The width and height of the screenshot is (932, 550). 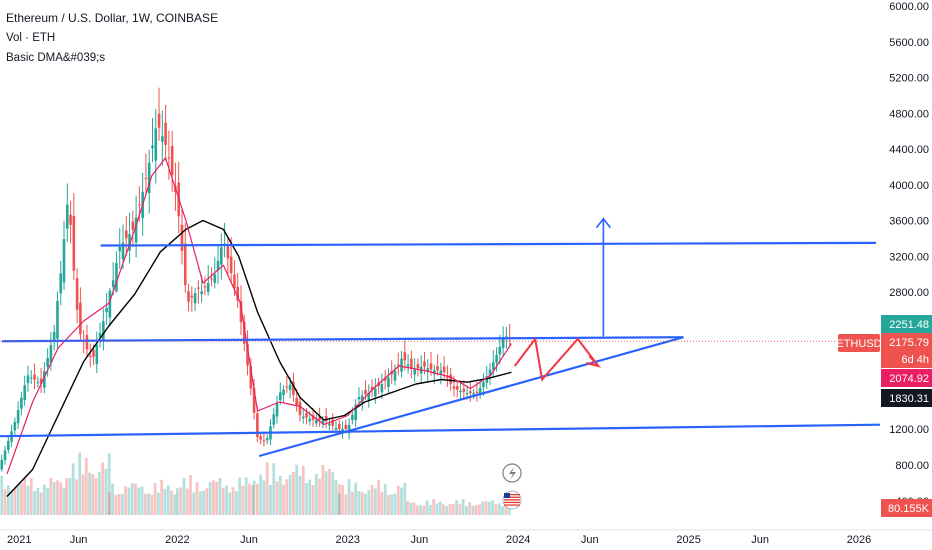 I want to click on projection-arrow-head, so click(x=594, y=361).